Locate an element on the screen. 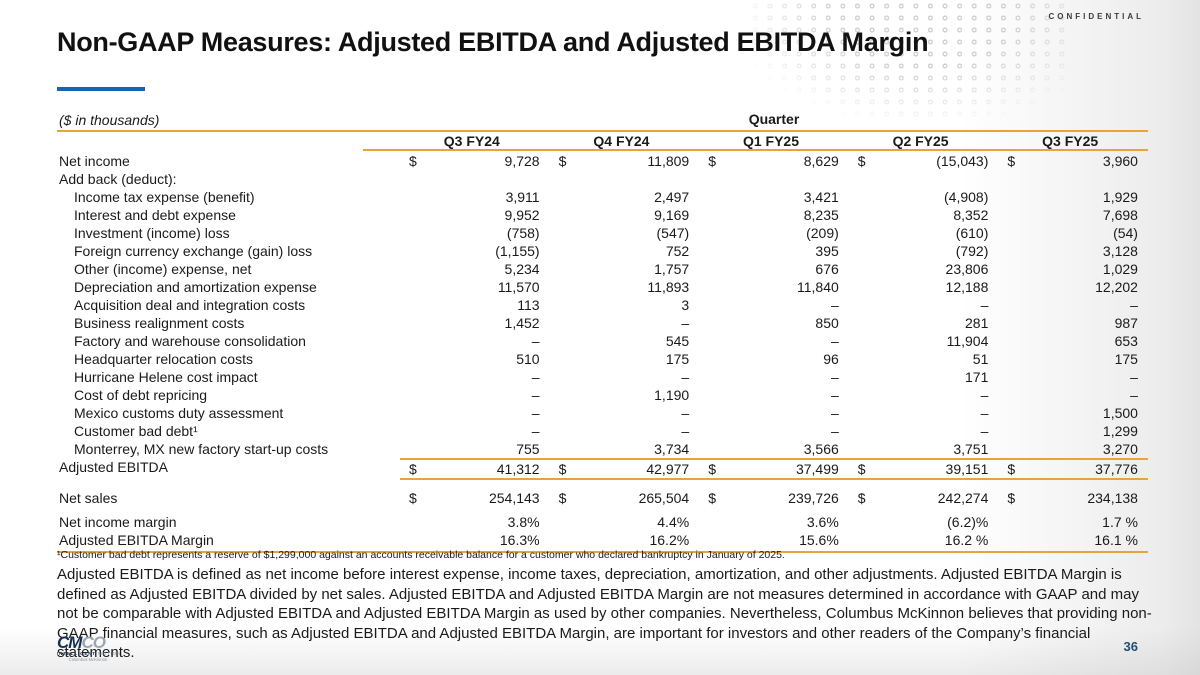  row-label: Income tax expense (benefit) is located at coordinates (164, 197).